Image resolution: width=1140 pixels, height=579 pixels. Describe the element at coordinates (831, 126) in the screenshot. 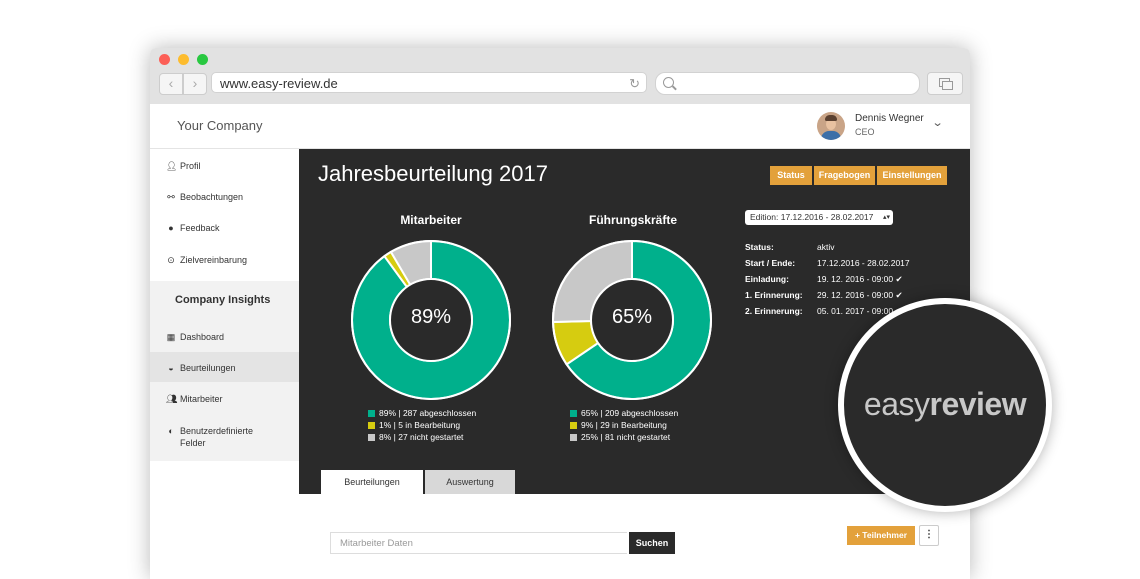

I see `avatar` at that location.